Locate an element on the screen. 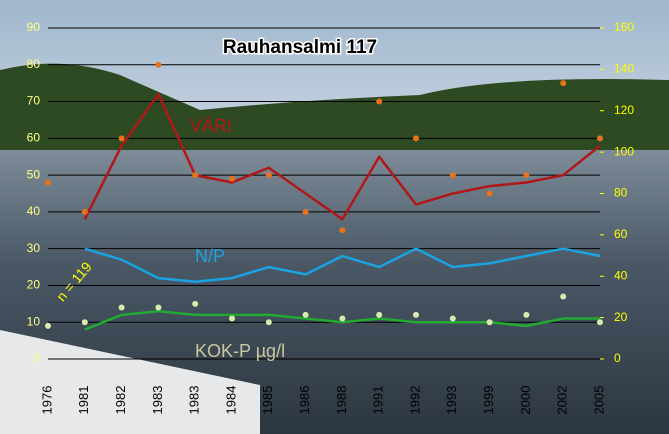  x-tick-label: 1991 is located at coordinates (378, 400).